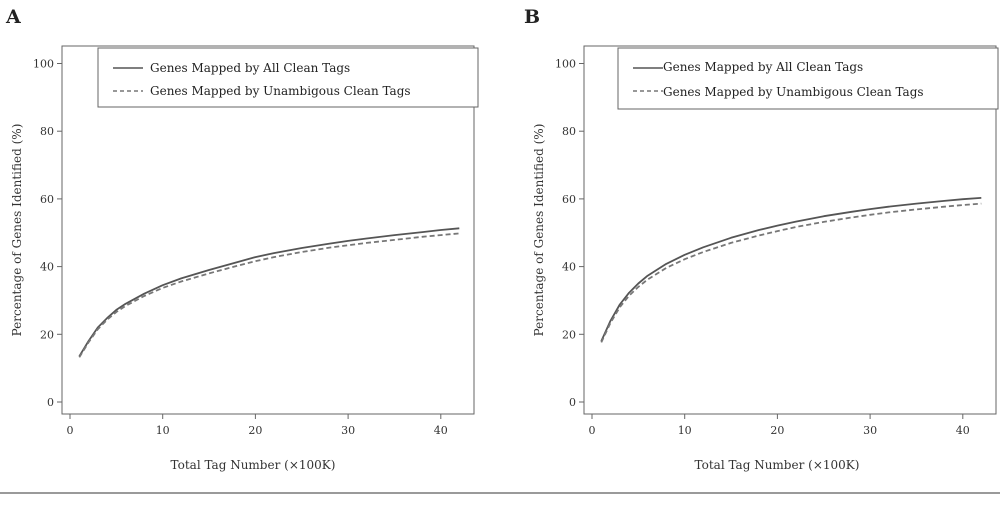  Describe the element at coordinates (500, 493) in the screenshot. I see `bottom-divider` at that location.